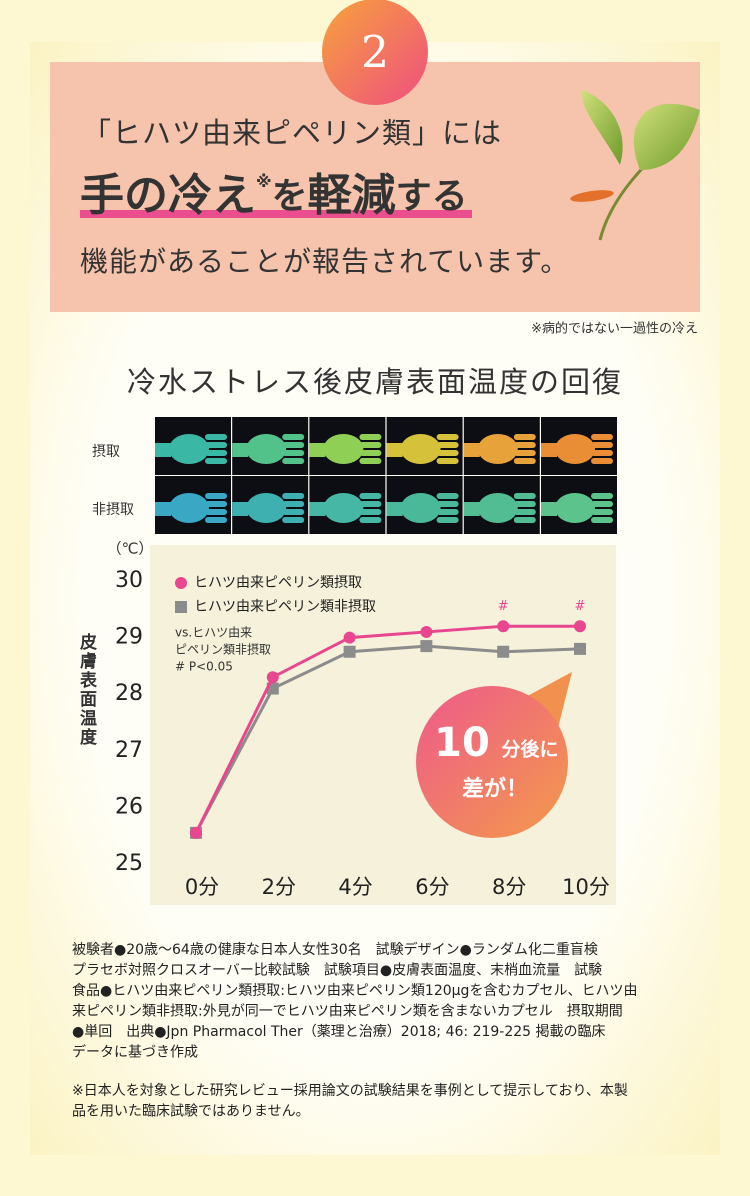 This screenshot has width=750, height=1196. What do you see at coordinates (494, 755) in the screenshot?
I see `callout: 10 分後に 差が！` at bounding box center [494, 755].